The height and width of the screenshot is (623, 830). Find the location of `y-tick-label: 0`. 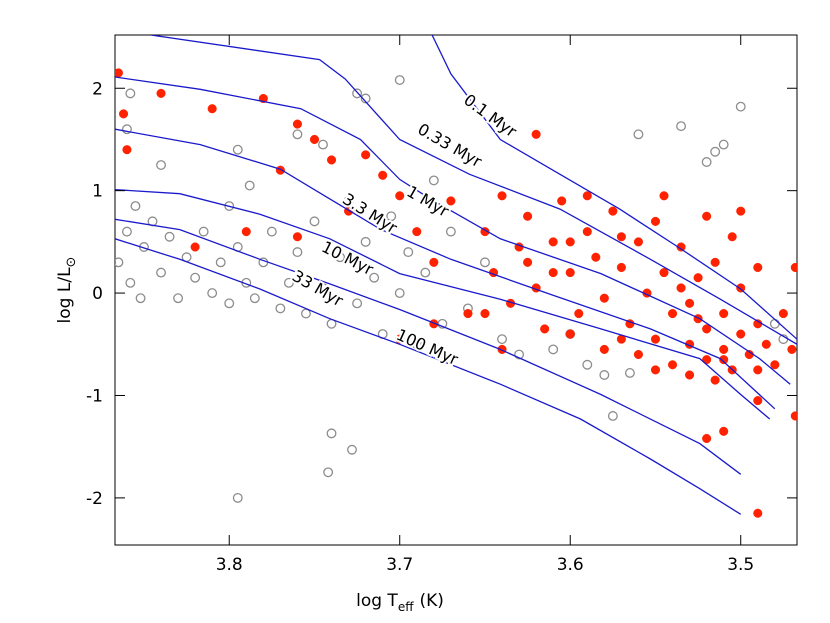

y-tick-label: 0 is located at coordinates (97, 294).